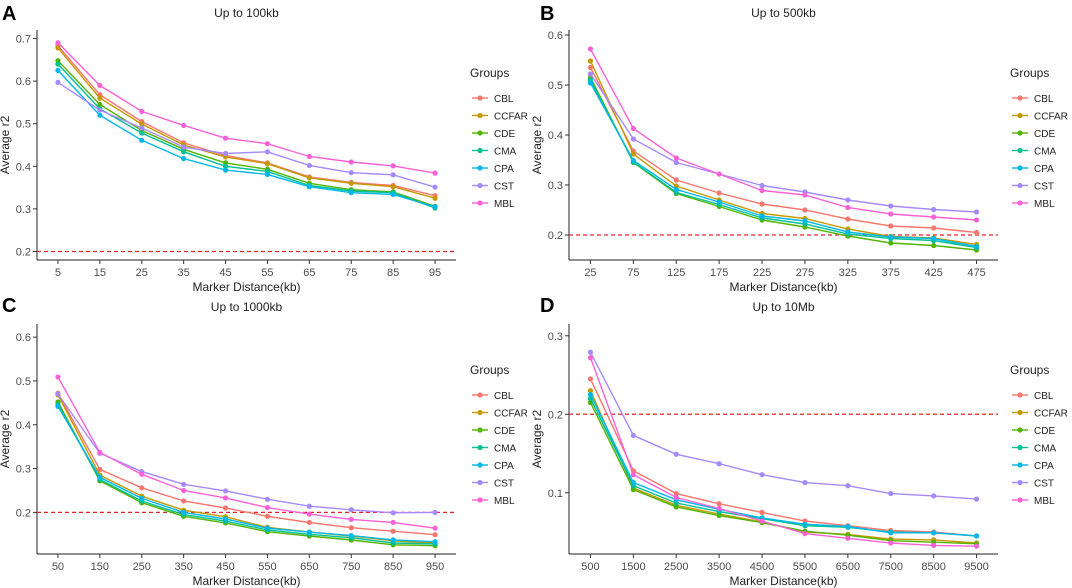 Image resolution: width=1072 pixels, height=588 pixels. I want to click on series-line-cpa, so click(246, 139).